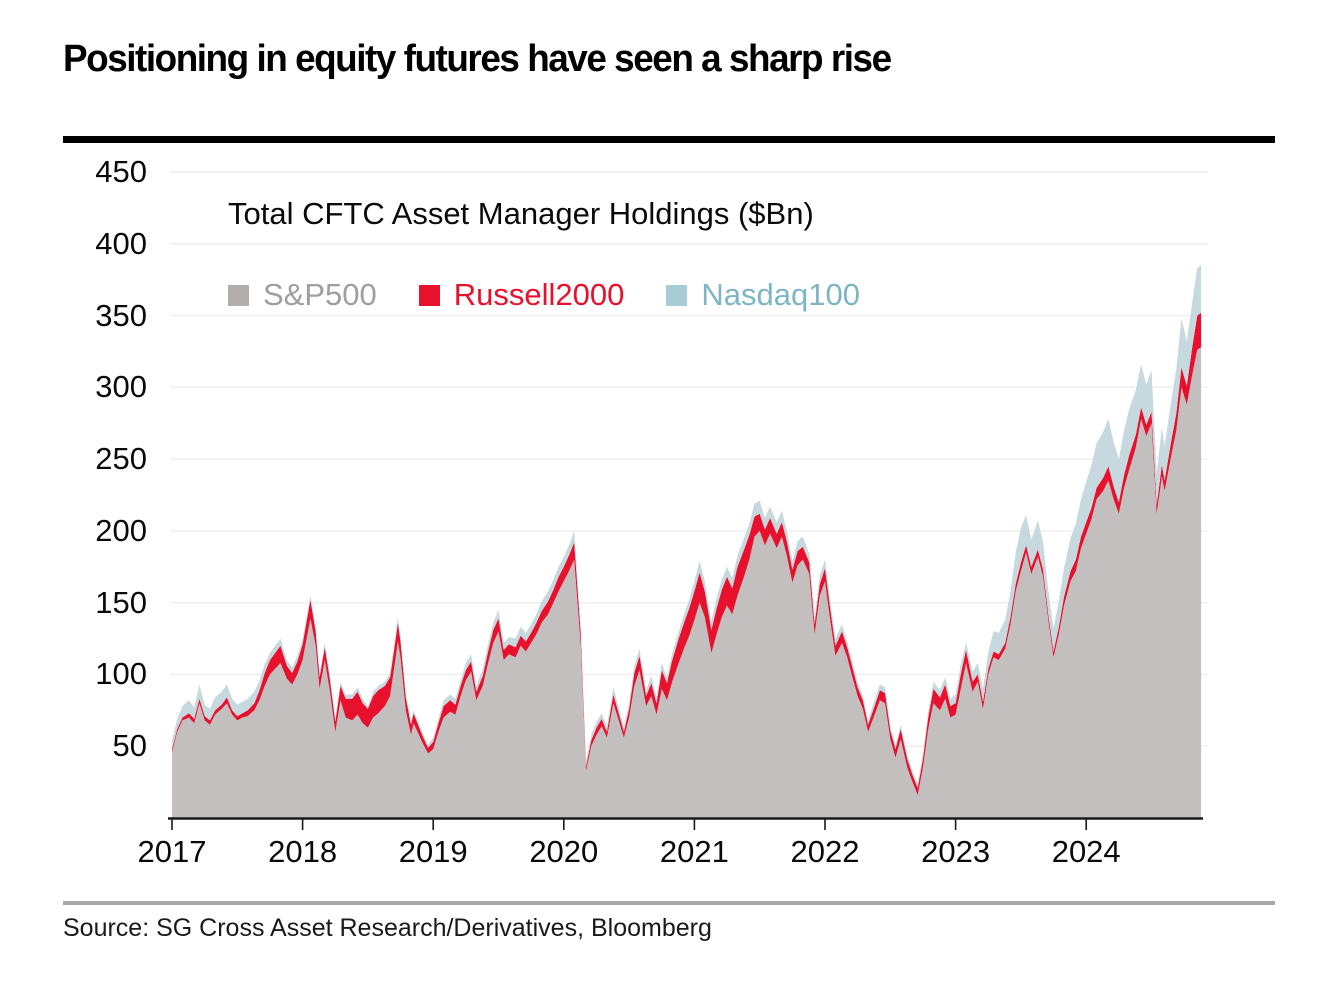  What do you see at coordinates (429, 295) in the screenshot?
I see `russell2000-swatch-icon` at bounding box center [429, 295].